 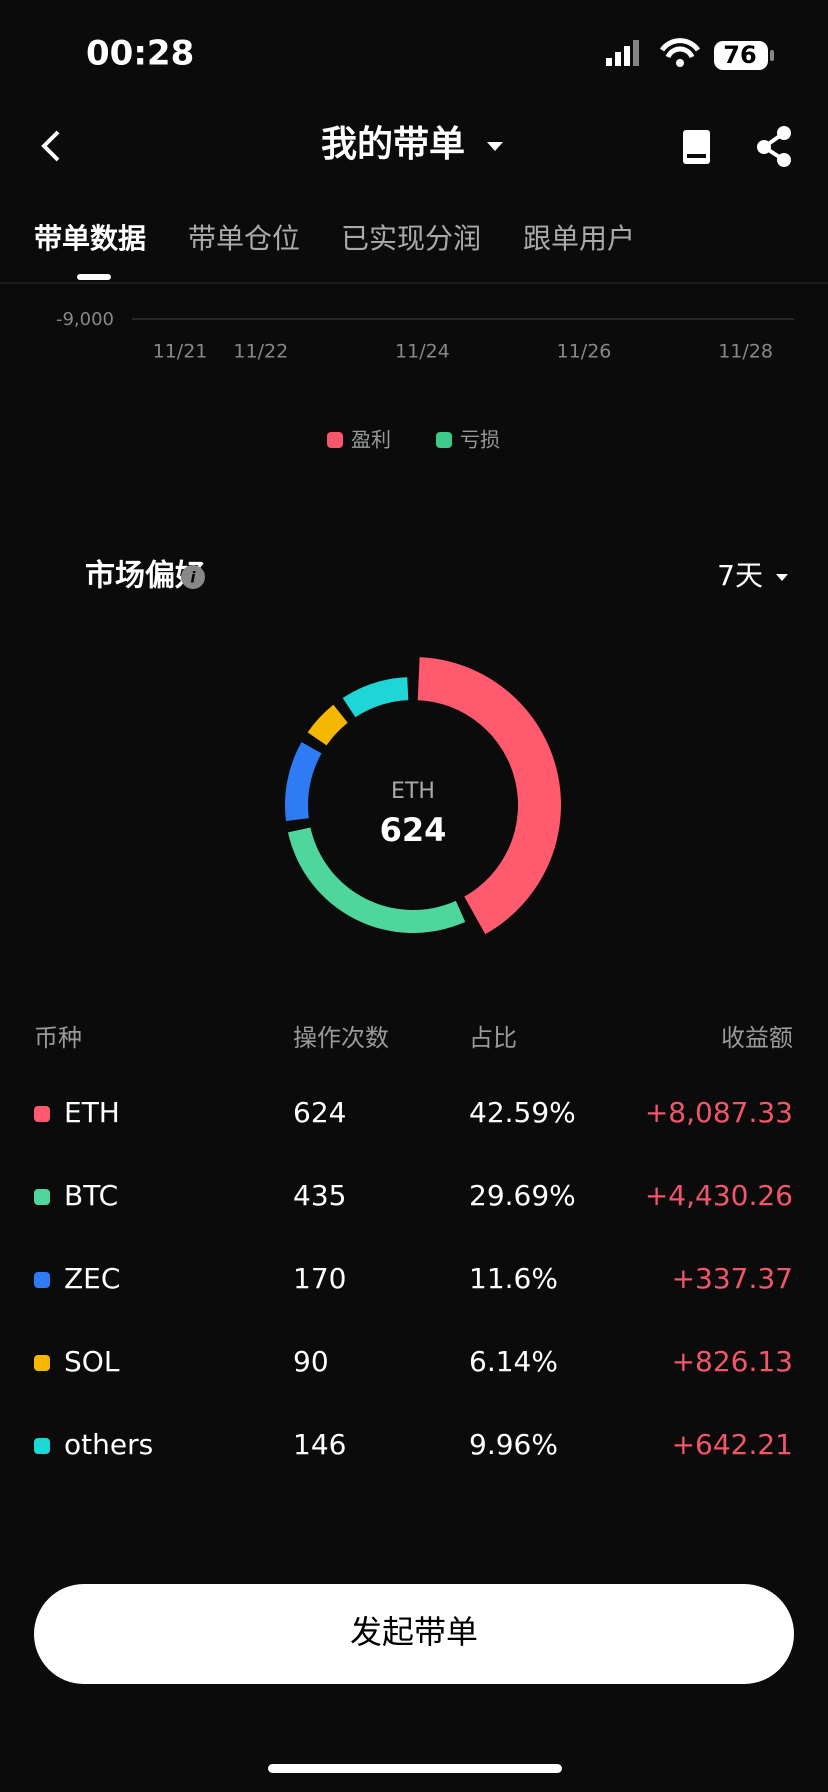 I want to click on profit: +4,430.26, so click(x=719, y=1195).